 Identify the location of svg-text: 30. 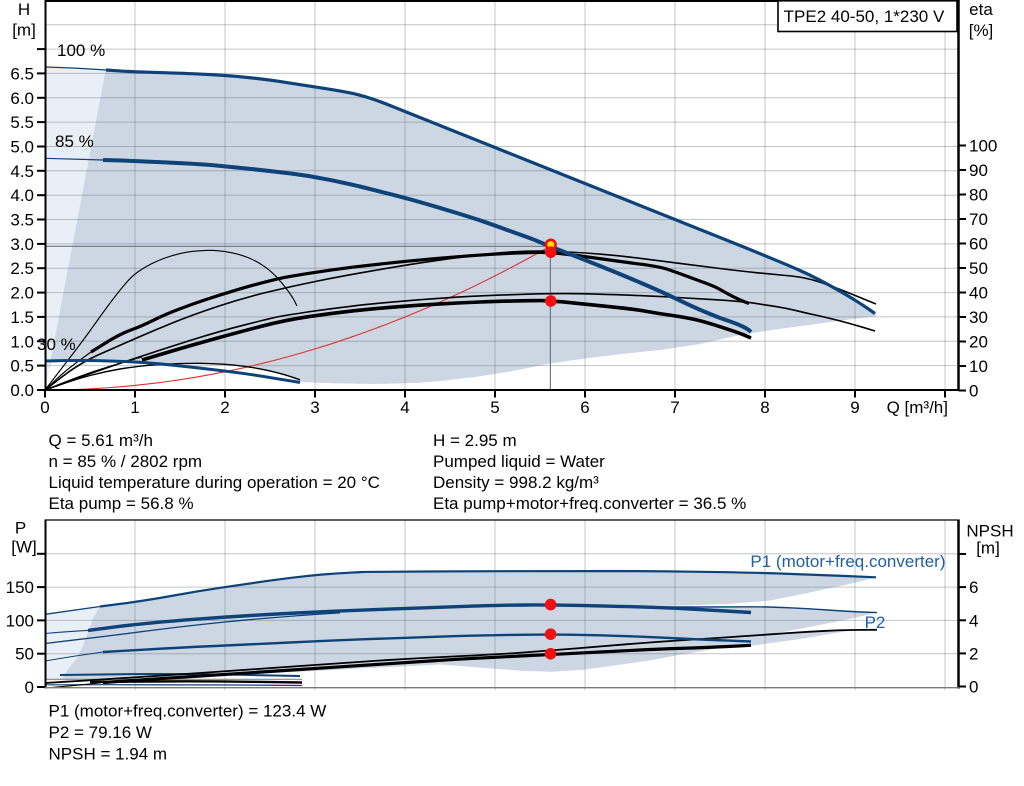
(978, 317).